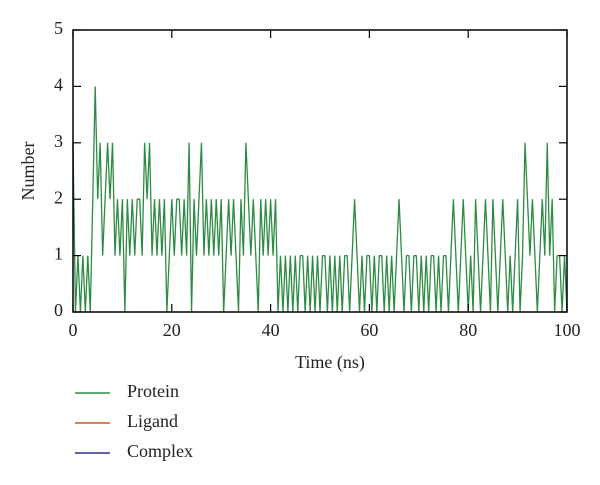  Describe the element at coordinates (58, 254) in the screenshot. I see `y-tick-label: 1` at that location.